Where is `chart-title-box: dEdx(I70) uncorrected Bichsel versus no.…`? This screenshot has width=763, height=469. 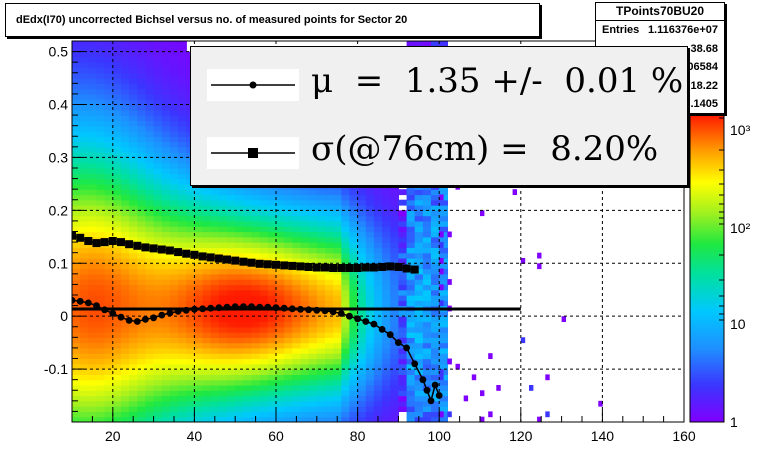
chart-title-box: dEdx(I70) uncorrected Bichsel versus no.… is located at coordinates (272, 20).